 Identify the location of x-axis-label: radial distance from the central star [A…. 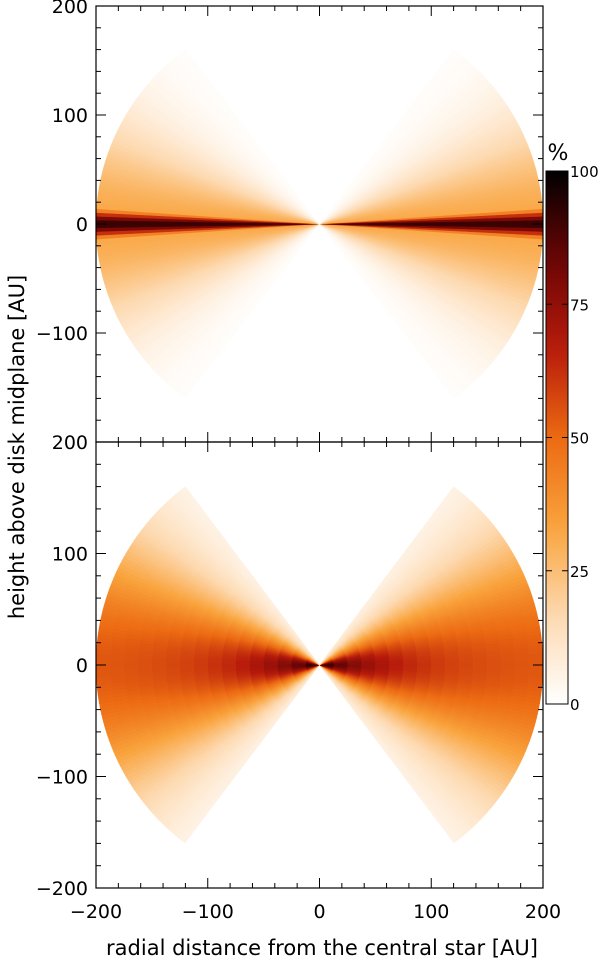
(322, 948).